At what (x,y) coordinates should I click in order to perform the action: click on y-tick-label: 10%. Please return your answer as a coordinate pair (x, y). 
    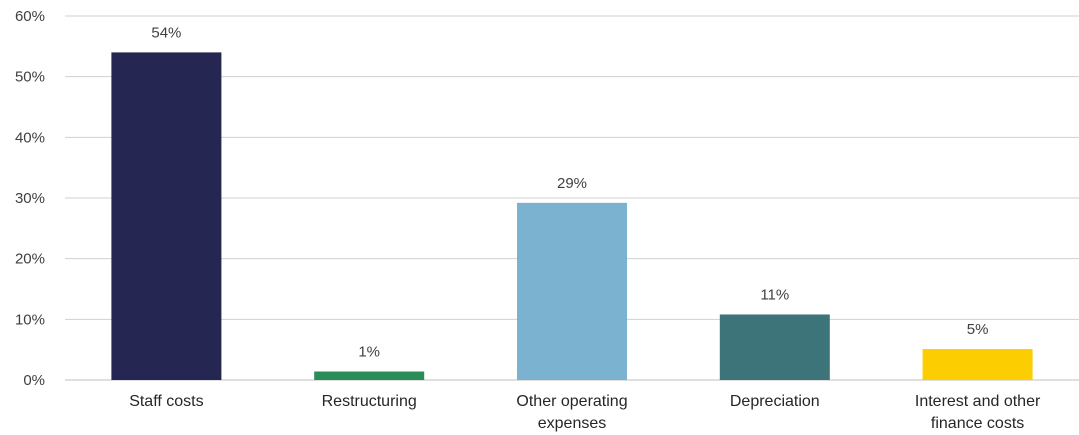
    Looking at the image, I should click on (30, 319).